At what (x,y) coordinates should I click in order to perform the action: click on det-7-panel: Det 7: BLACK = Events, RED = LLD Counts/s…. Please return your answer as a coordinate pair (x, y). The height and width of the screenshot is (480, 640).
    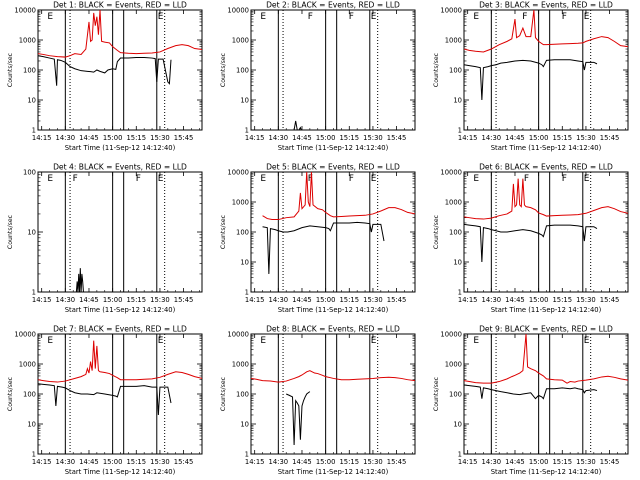
    Looking at the image, I should click on (105, 400).